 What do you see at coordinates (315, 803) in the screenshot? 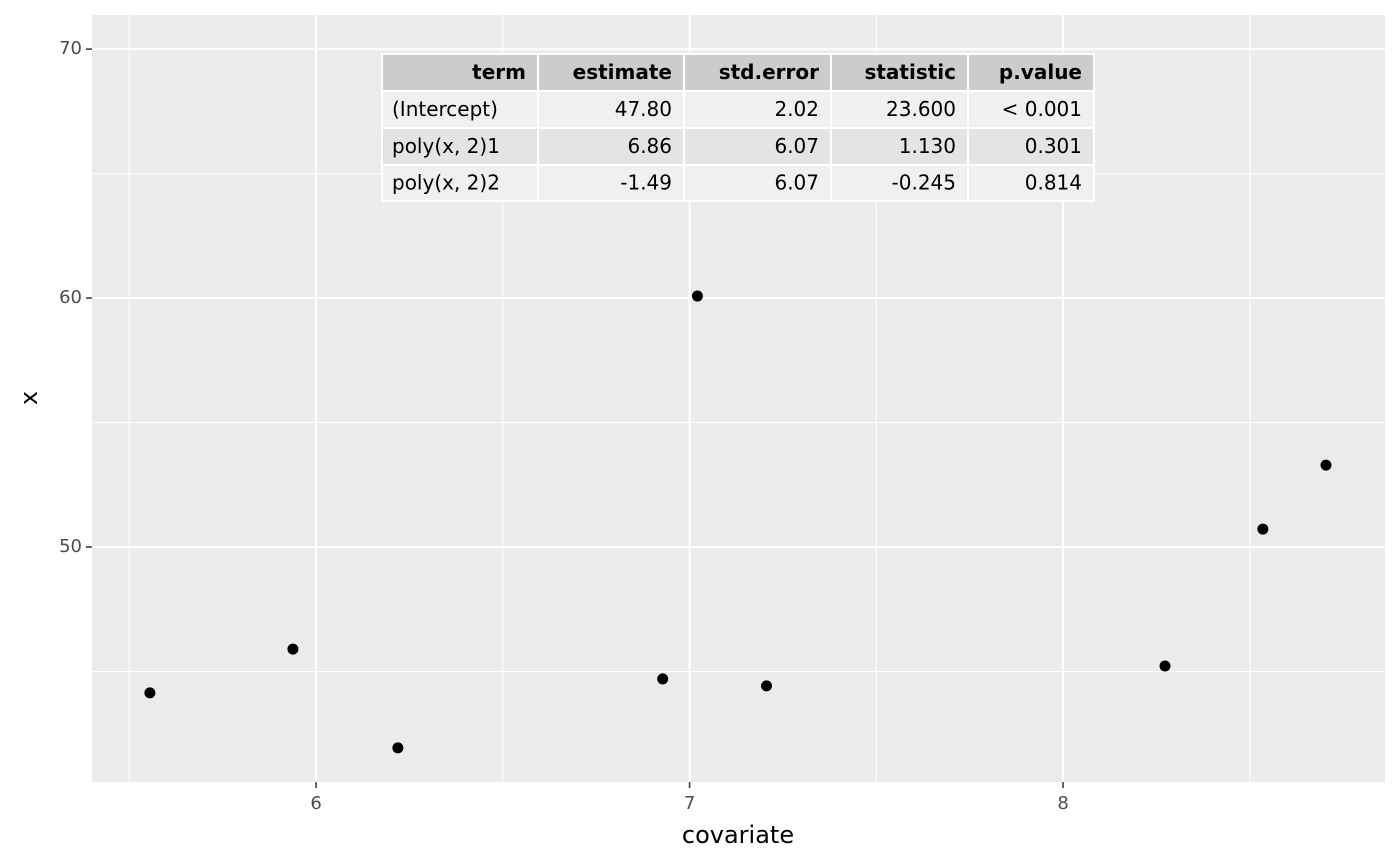
I see `x-tick-label: 6` at bounding box center [315, 803].